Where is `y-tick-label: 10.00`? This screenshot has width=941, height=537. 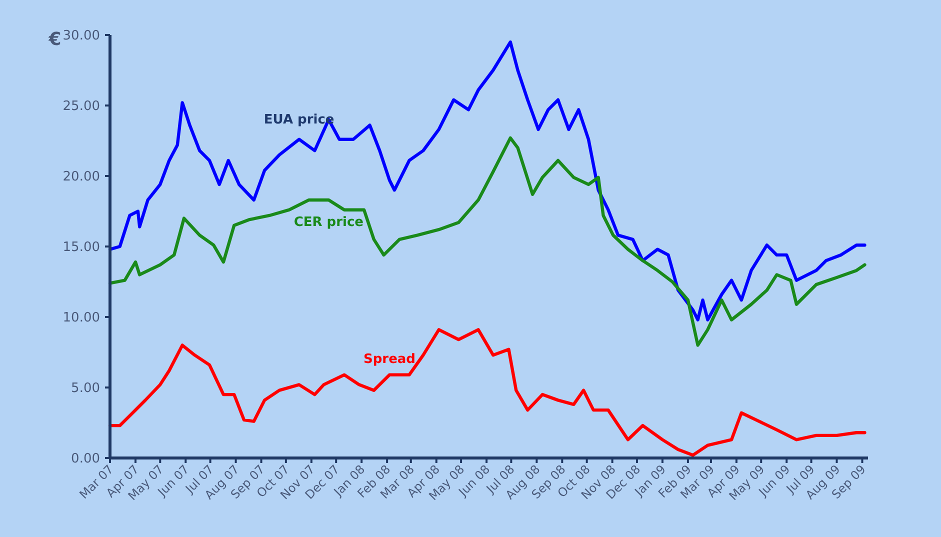 y-tick-label: 10.00 is located at coordinates (81, 318).